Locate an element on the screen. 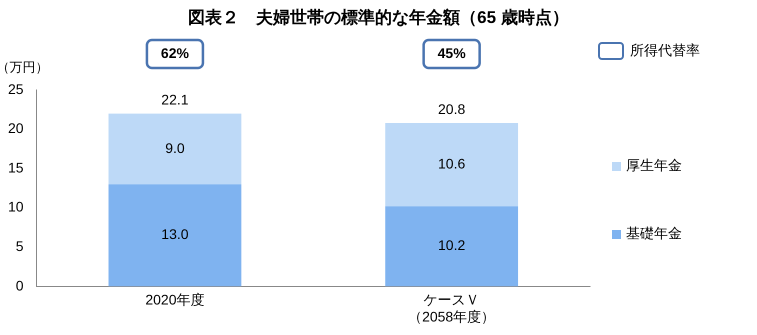 Image resolution: width=757 pixels, height=335 pixels. y-axis-title: （万円） is located at coordinates (24, 67).